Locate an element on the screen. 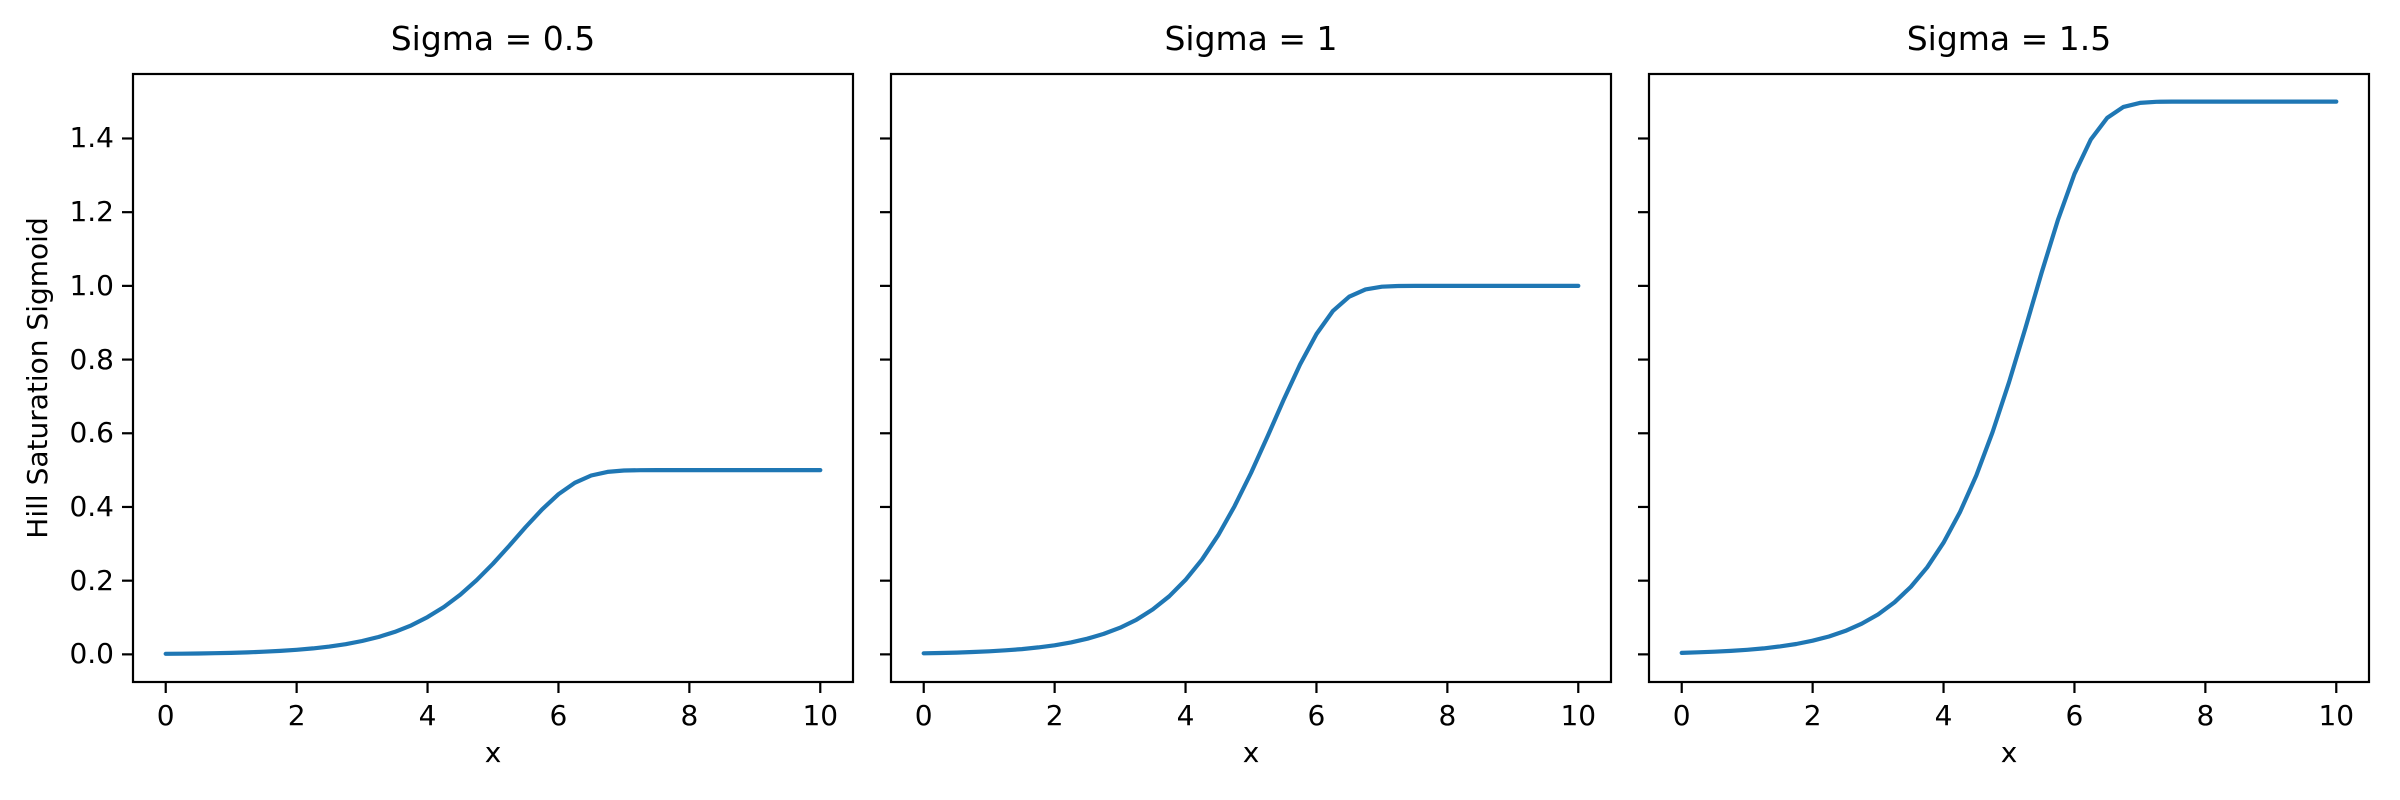 The image size is (2400, 800). x-tick-label-6-subplot-2: 6 is located at coordinates (1316, 715).